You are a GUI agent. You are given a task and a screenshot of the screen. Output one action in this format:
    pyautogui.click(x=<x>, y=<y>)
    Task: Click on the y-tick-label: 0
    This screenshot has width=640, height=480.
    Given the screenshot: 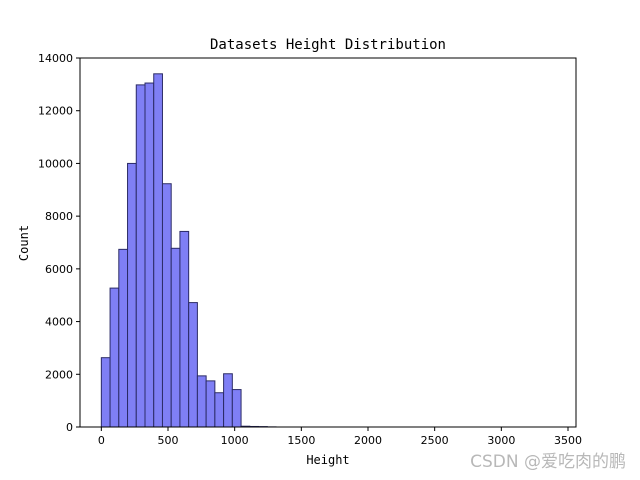 What is the action you would take?
    pyautogui.click(x=69, y=427)
    